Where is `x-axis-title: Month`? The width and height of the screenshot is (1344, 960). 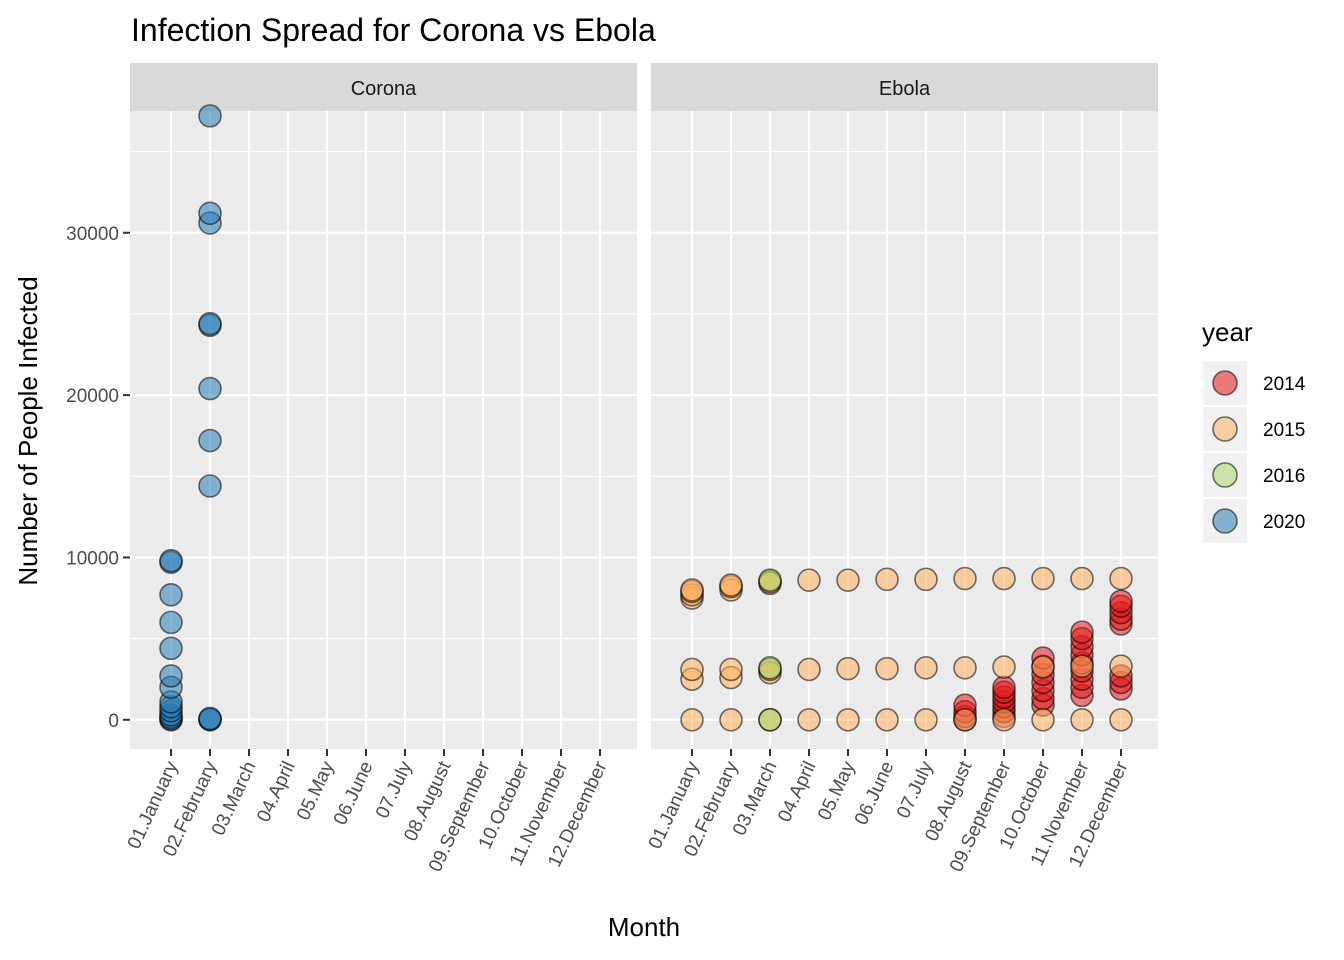
x-axis-title: Month is located at coordinates (644, 927).